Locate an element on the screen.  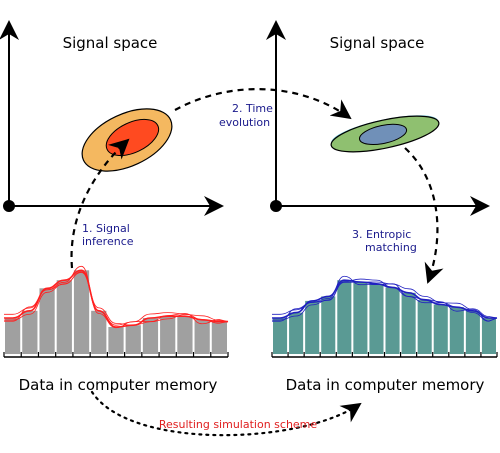
step3-line2: matching is located at coordinates (391, 247).